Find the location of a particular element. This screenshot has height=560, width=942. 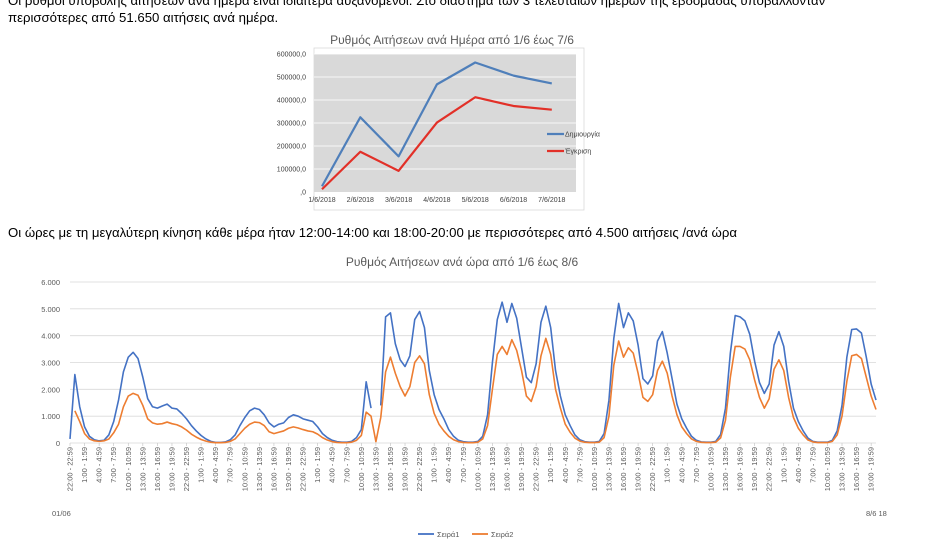

chart1-series-2-line is located at coordinates (436, 143).